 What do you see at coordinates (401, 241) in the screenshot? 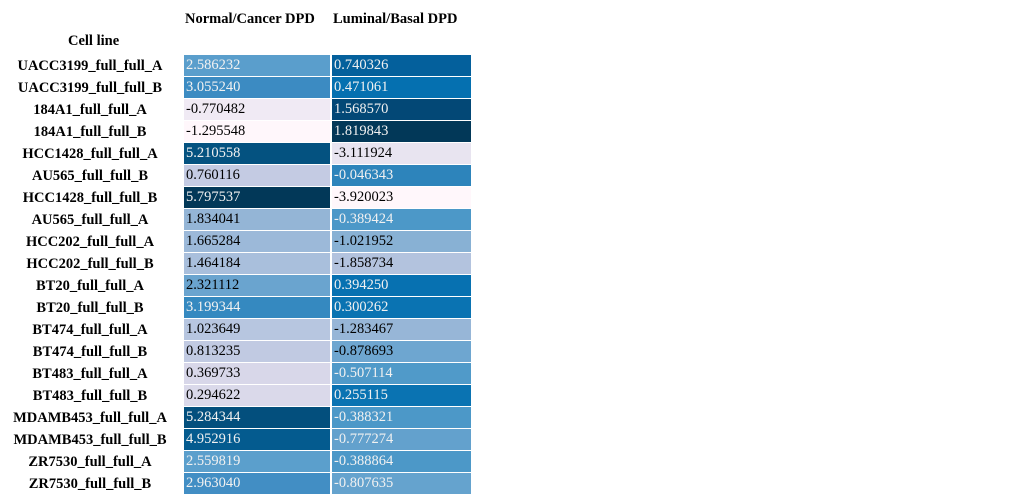
I see `luminal-basal-cell: -1.021952` at bounding box center [401, 241].